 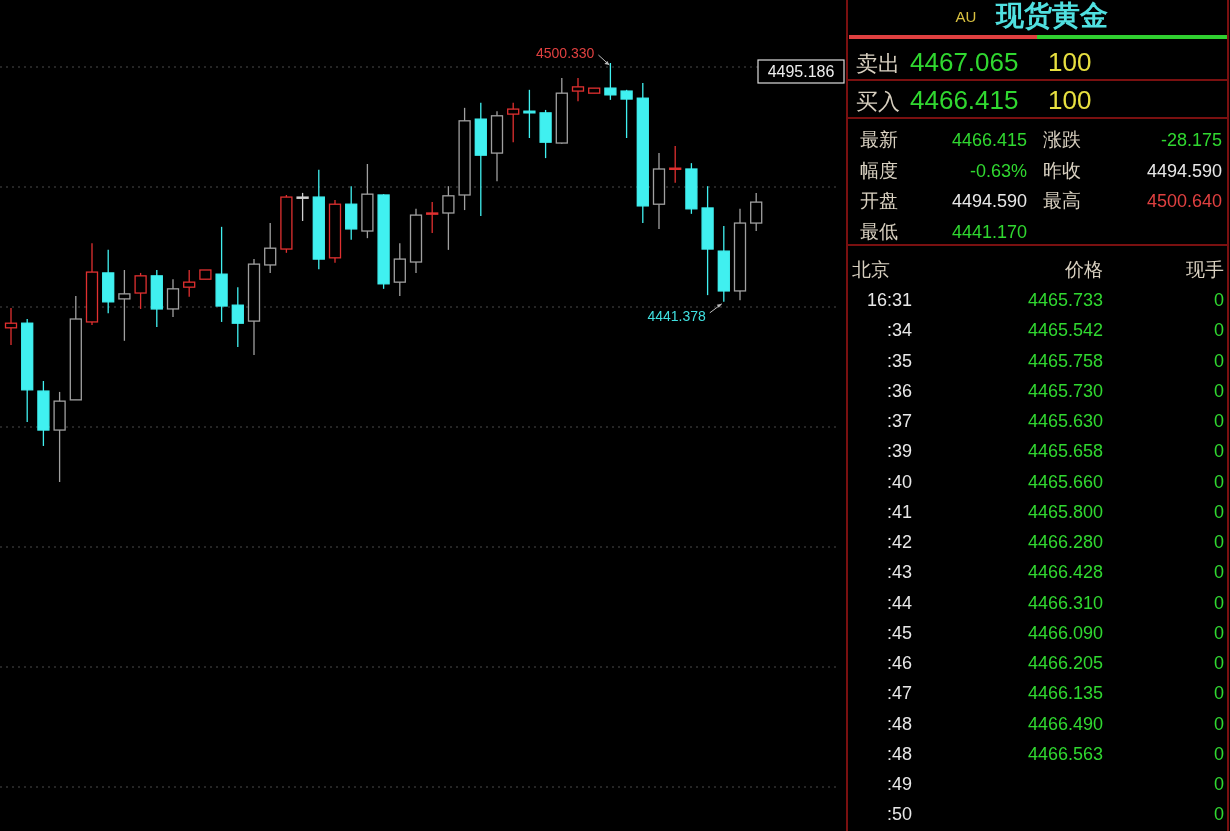 What do you see at coordinates (1205, 269) in the screenshot?
I see `text: 现手` at bounding box center [1205, 269].